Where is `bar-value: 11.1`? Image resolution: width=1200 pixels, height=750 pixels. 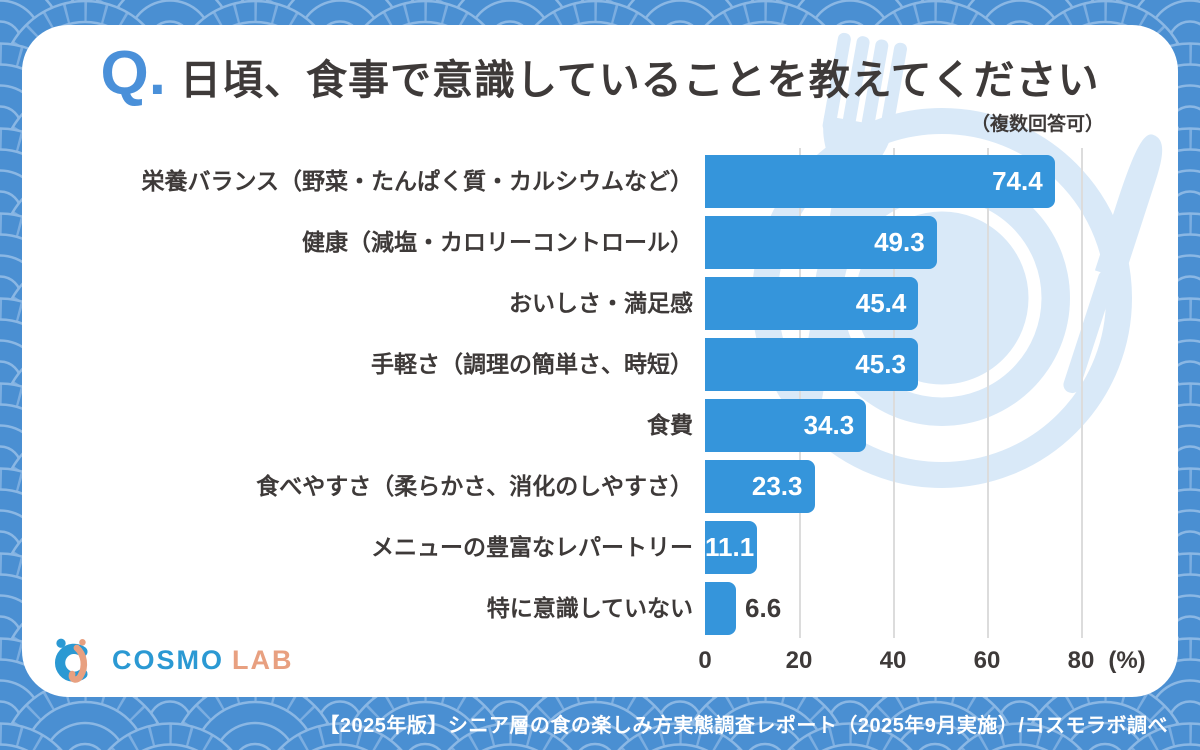
bar-value: 11.1 is located at coordinates (730, 547).